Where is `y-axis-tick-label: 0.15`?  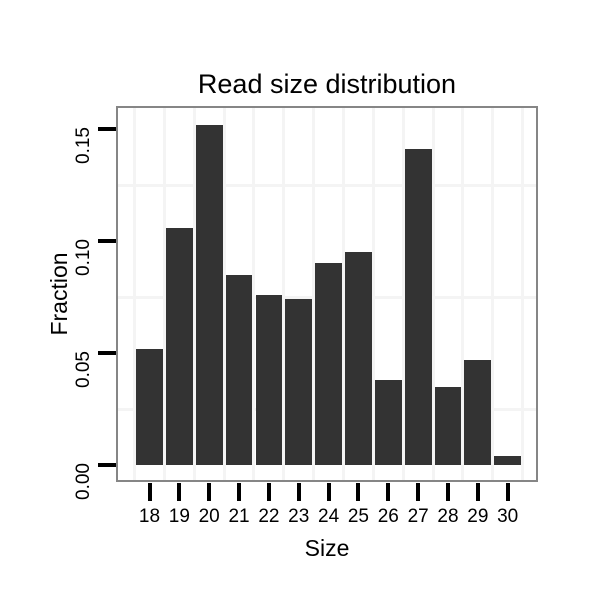
y-axis-tick-label: 0.15 is located at coordinates (83, 145).